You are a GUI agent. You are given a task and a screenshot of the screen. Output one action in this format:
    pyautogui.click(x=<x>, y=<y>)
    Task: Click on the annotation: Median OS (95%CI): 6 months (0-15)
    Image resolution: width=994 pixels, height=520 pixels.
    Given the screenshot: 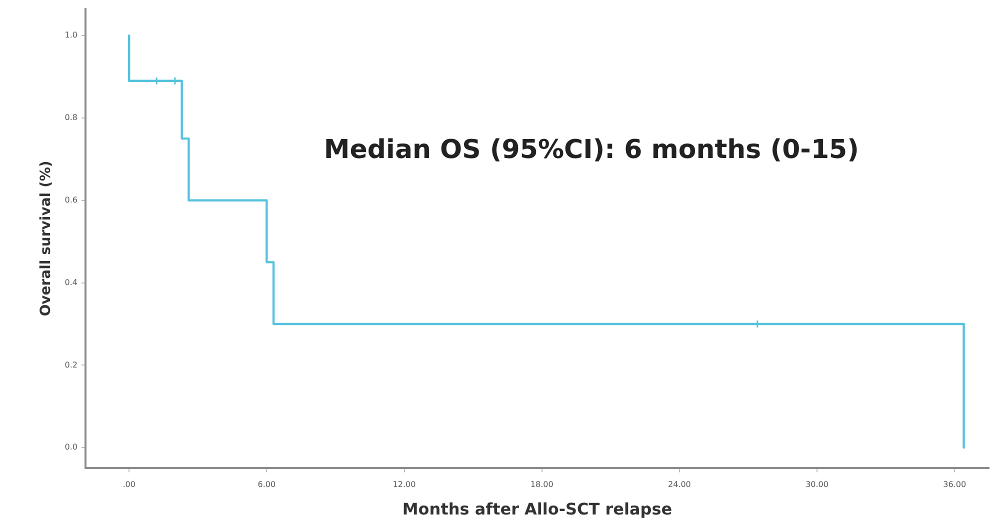 What is the action you would take?
    pyautogui.click(x=592, y=149)
    